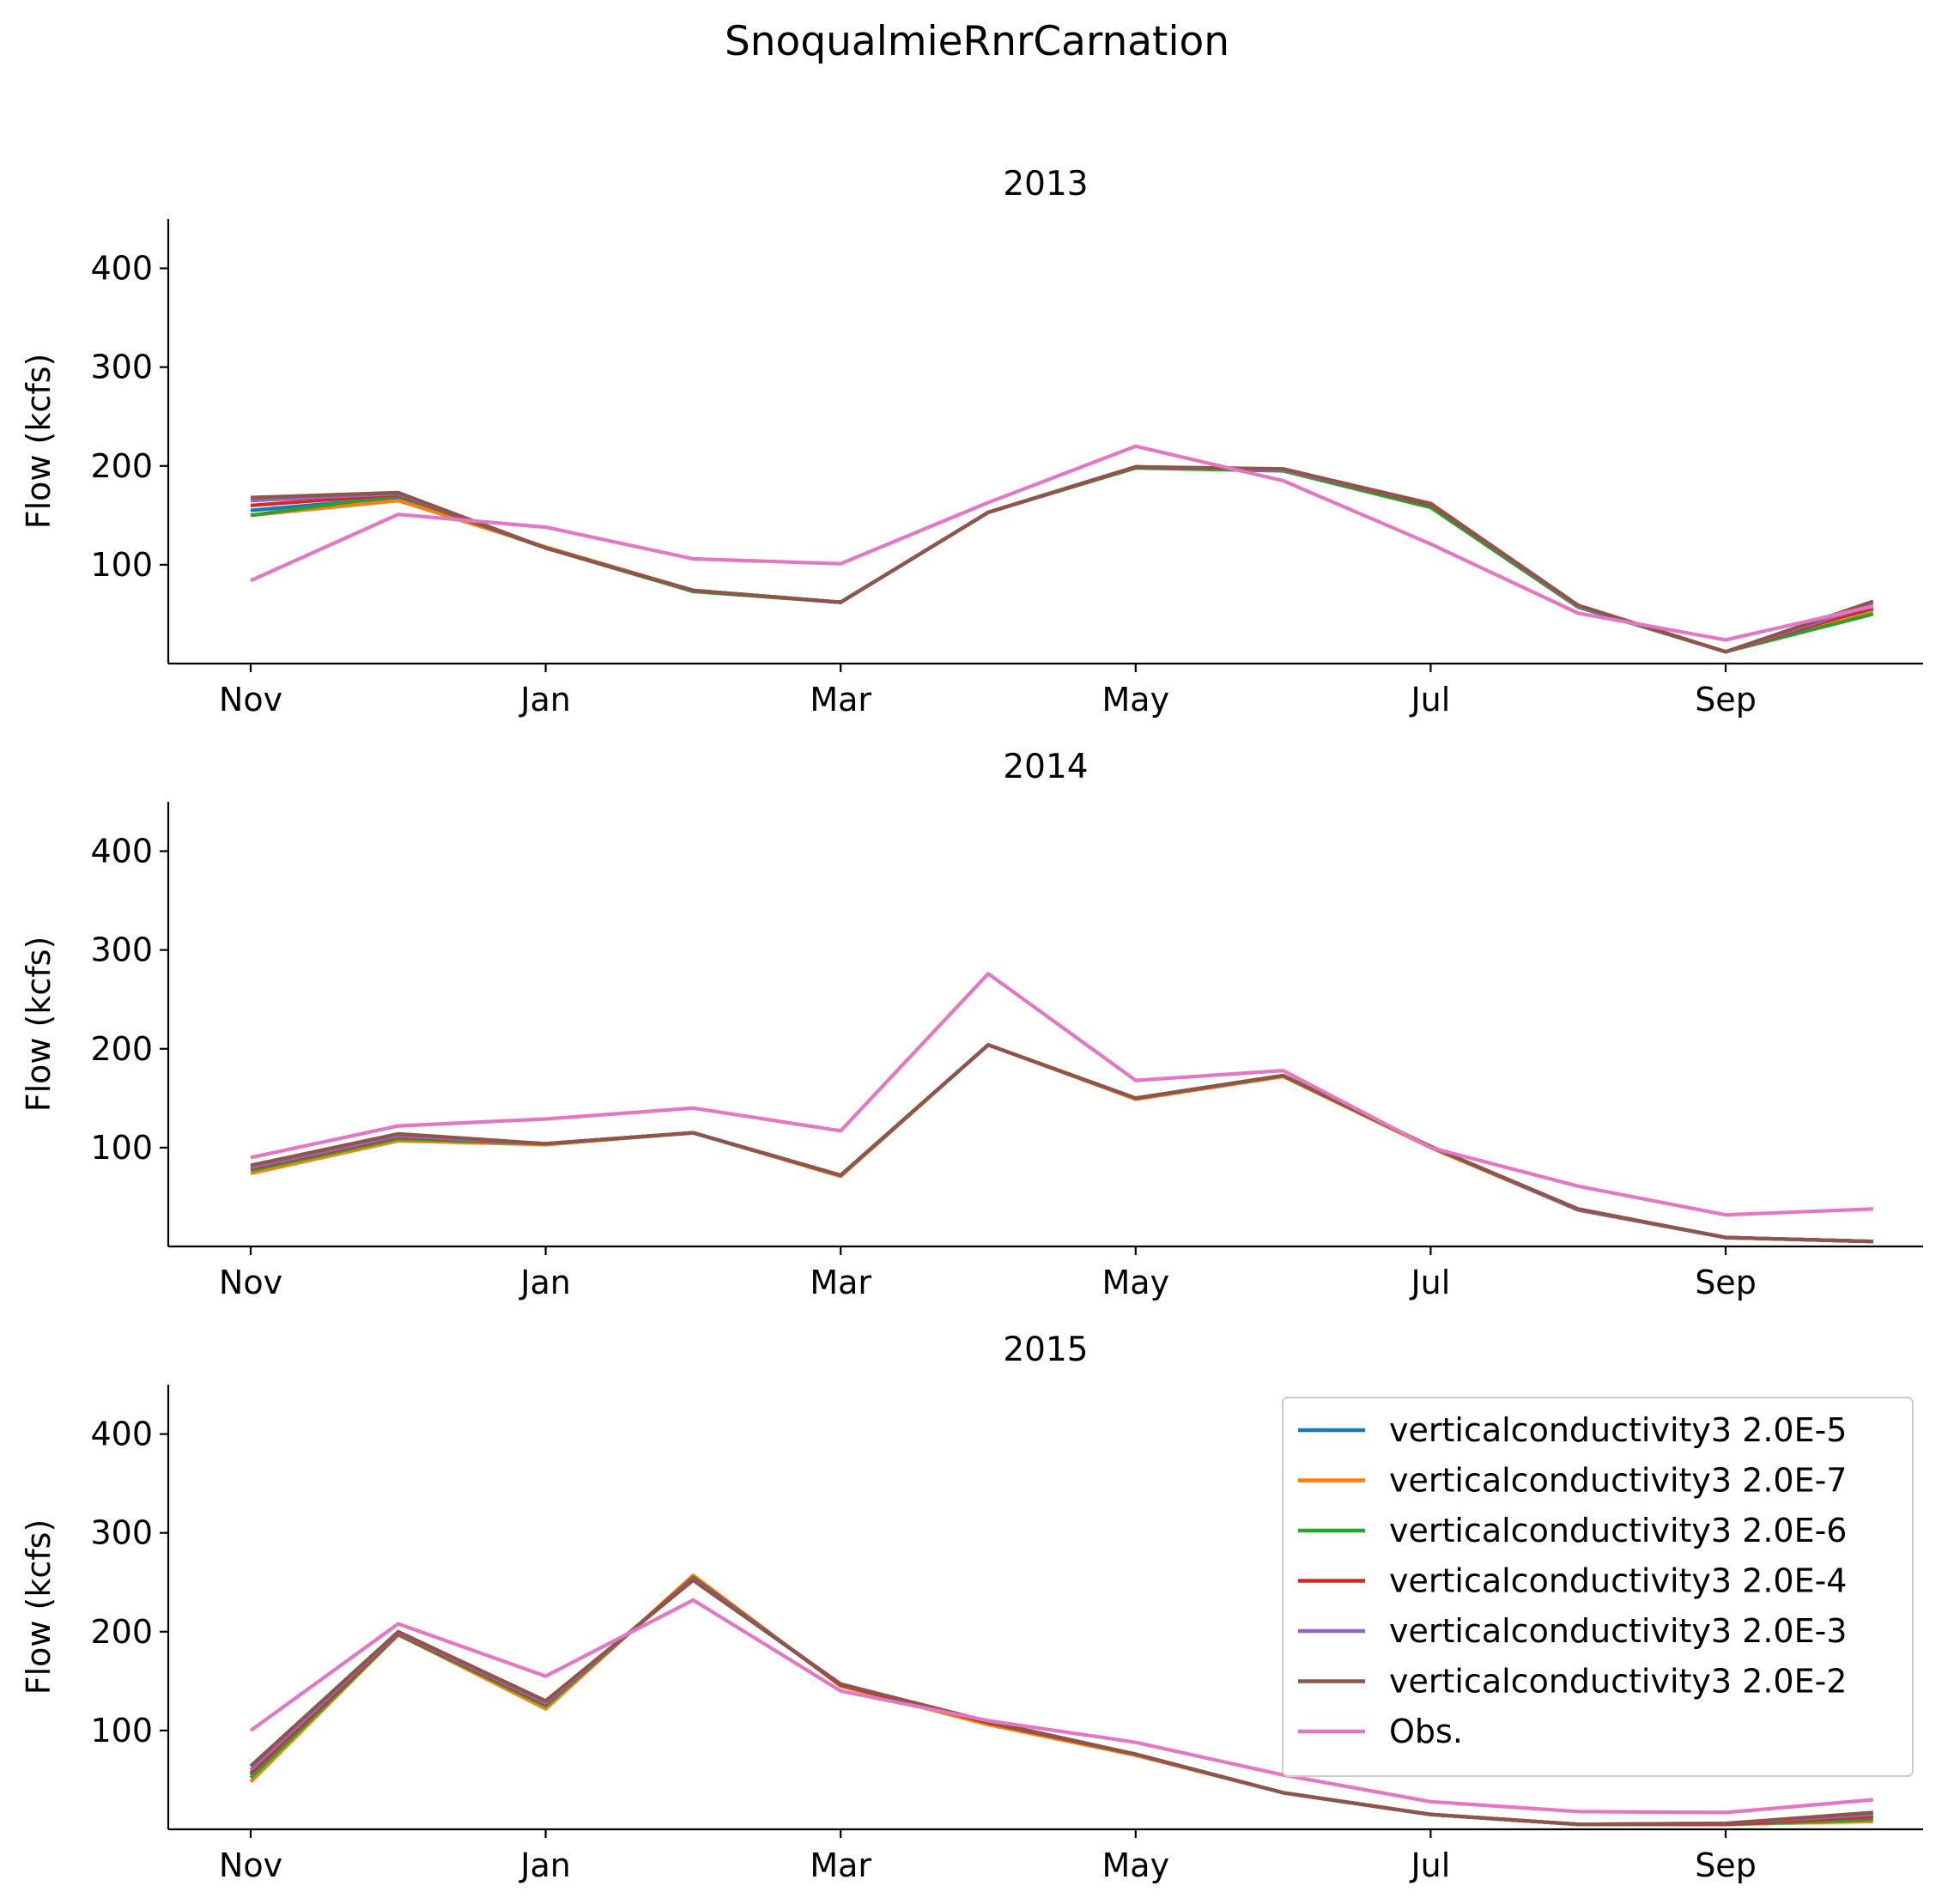  Describe the element at coordinates (1618, 1481) in the screenshot. I see `legend-label: verticalconductivity3 2.0E-7` at that location.